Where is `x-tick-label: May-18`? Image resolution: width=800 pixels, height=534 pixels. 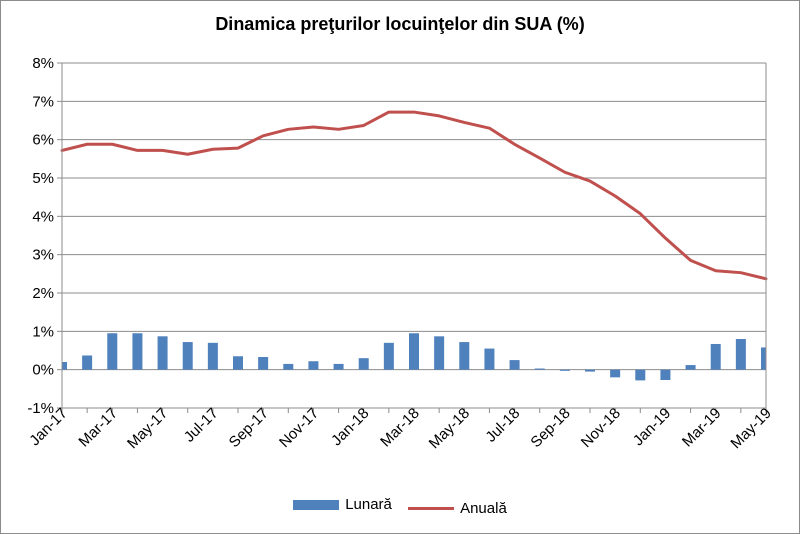
x-tick-label: May-18 is located at coordinates (449, 428).